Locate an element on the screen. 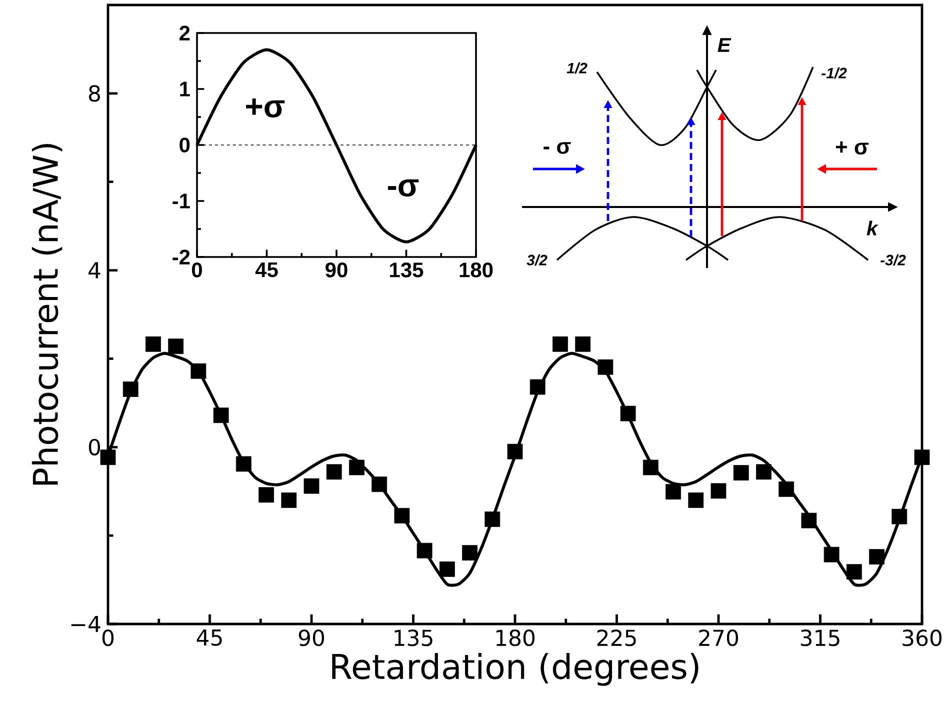 The height and width of the screenshot is (720, 952). x-tick-label: 315 is located at coordinates (820, 638).